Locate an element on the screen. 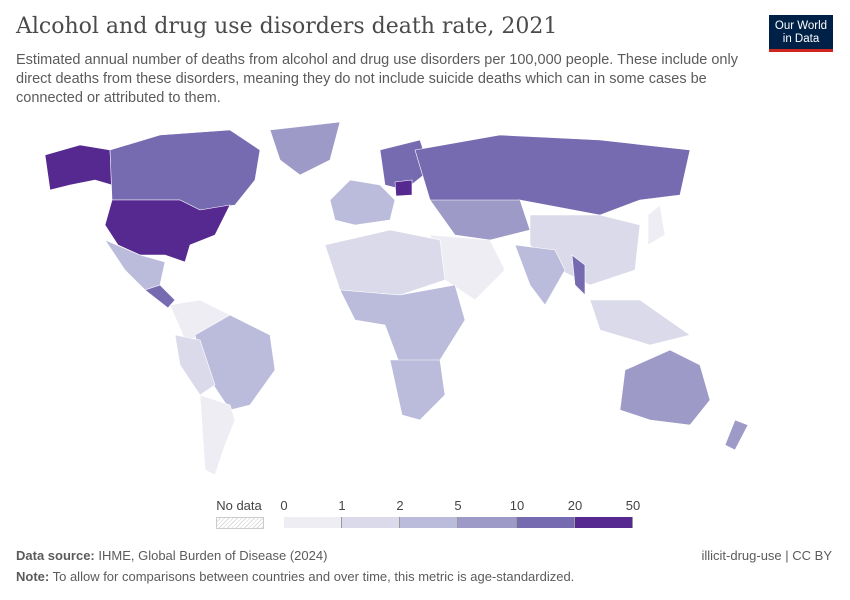 The height and width of the screenshot is (600, 850). legend-no-data-label: No data is located at coordinates (239, 505).